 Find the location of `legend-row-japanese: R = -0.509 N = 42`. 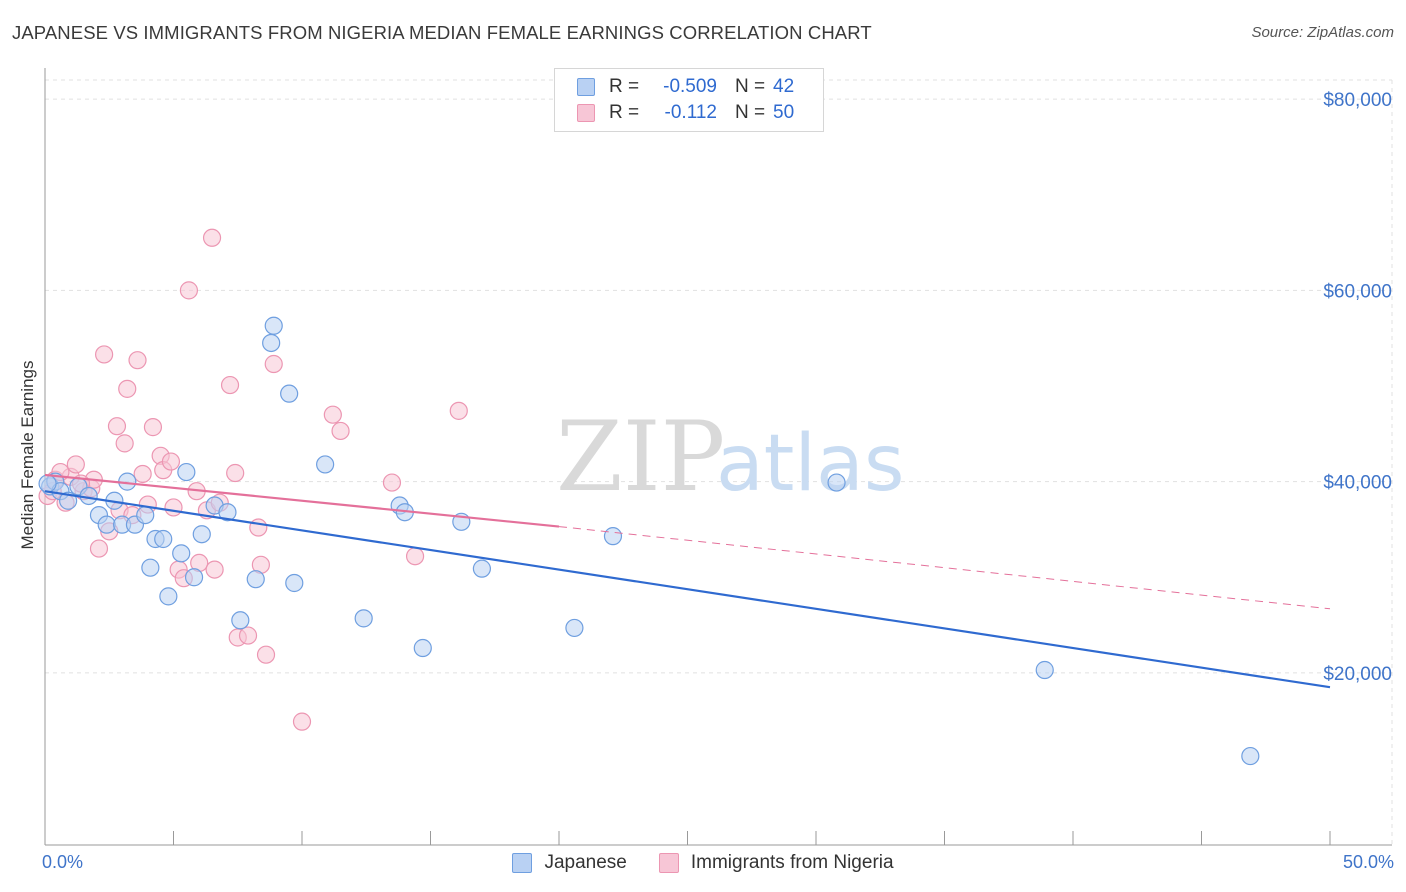

legend-row-japanese: R = -0.509 N = 42 is located at coordinates (685, 87).